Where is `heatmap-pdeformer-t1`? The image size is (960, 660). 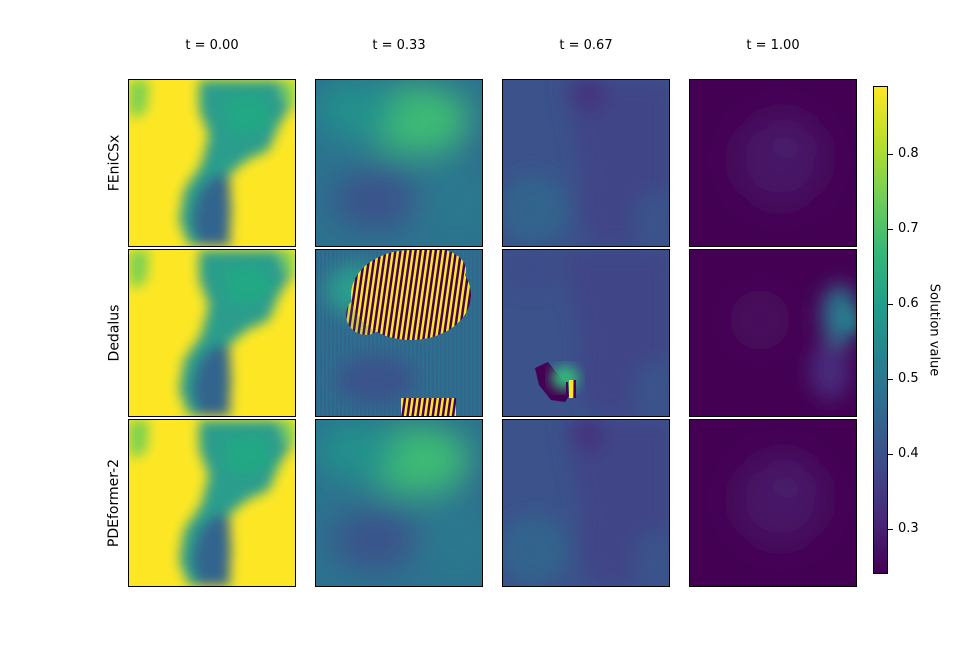 heatmap-pdeformer-t1 is located at coordinates (399, 503).